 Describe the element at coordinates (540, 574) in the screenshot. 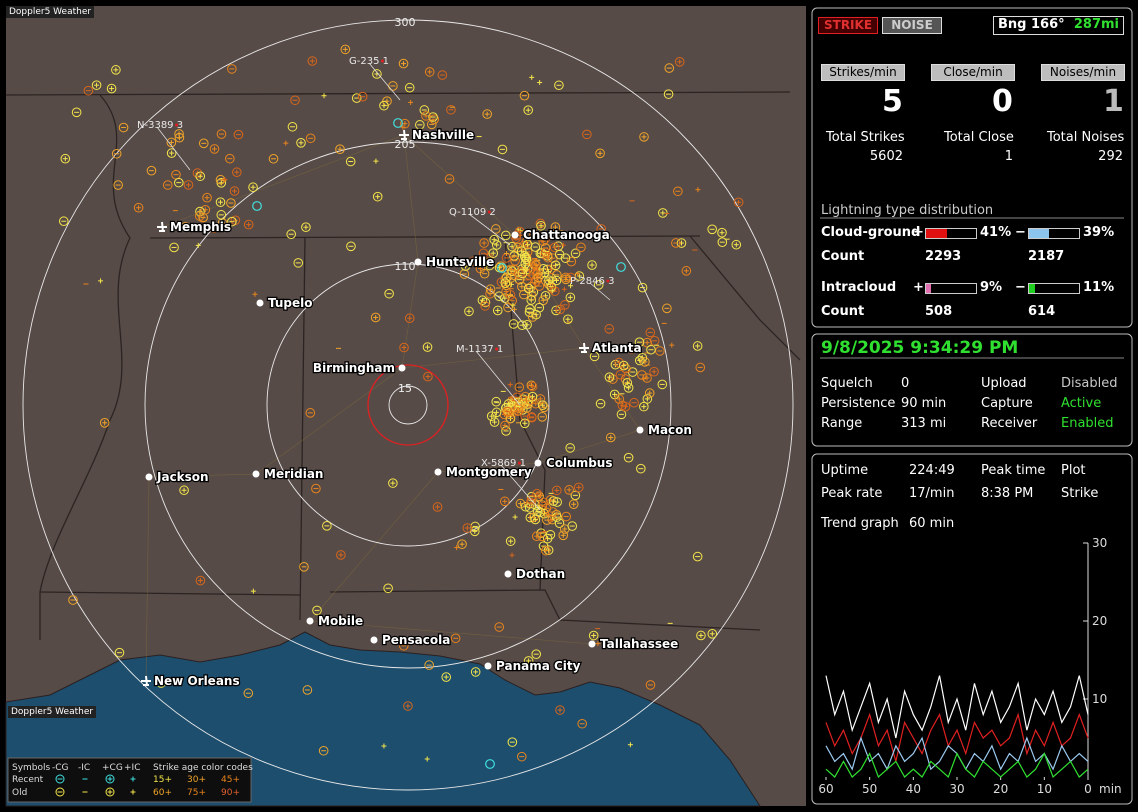

I see `city-label: Dothan` at that location.